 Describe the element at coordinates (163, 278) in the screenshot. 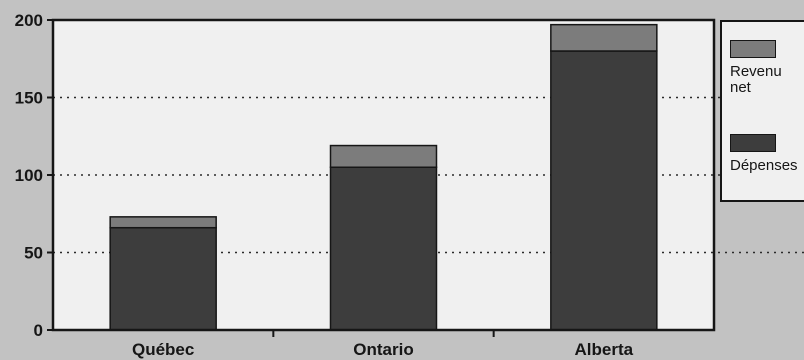

I see `bar-quebec-depenses` at that location.